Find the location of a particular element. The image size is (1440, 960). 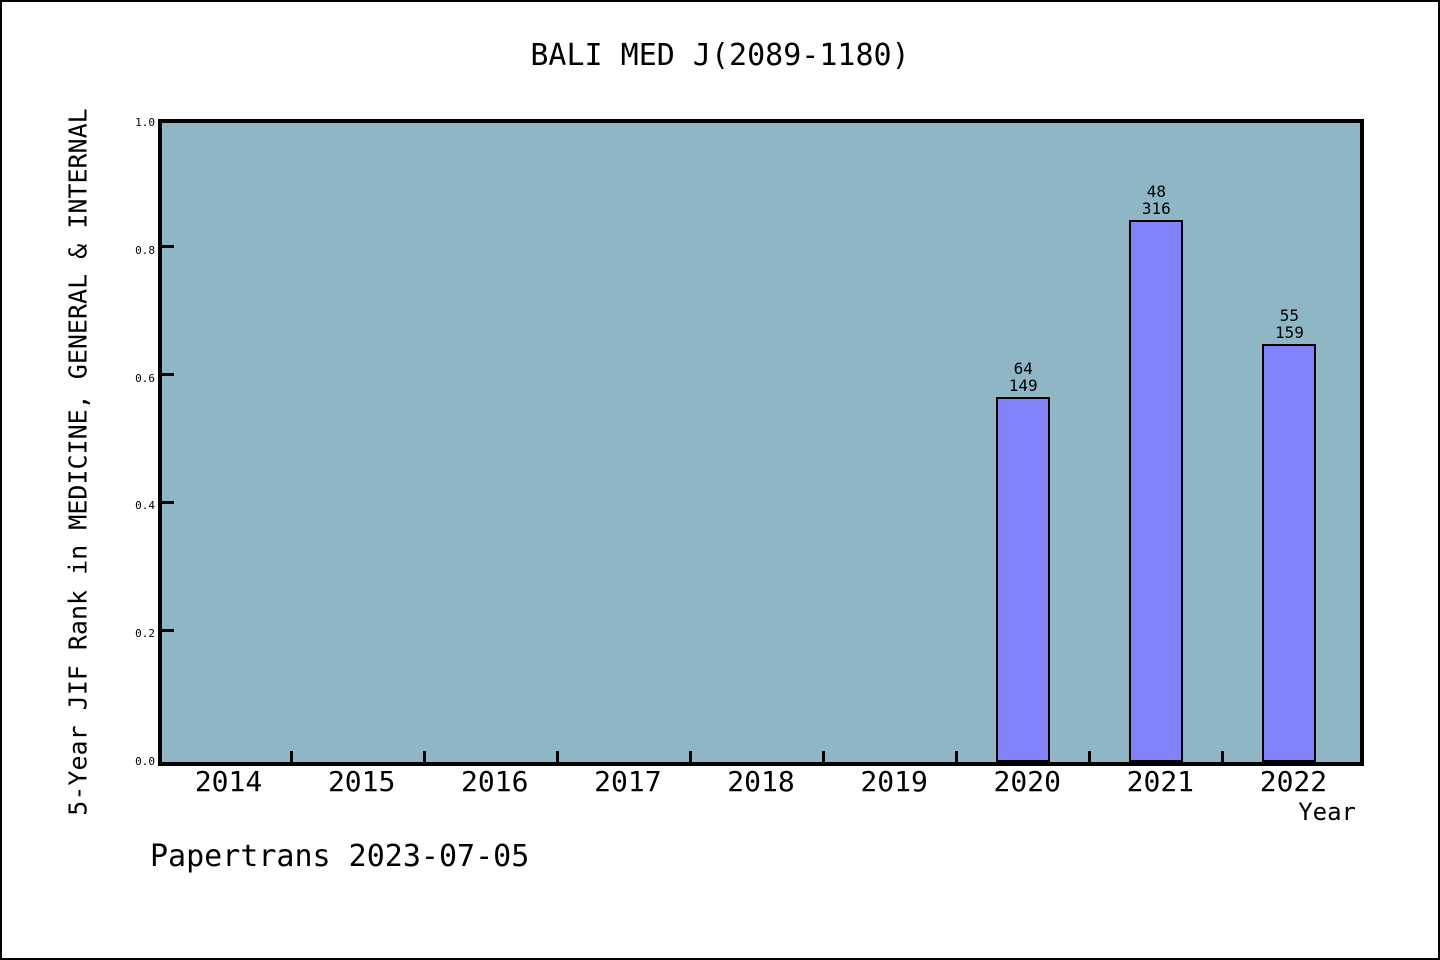

x-tick-label-2021: 2021 is located at coordinates (1160, 781).